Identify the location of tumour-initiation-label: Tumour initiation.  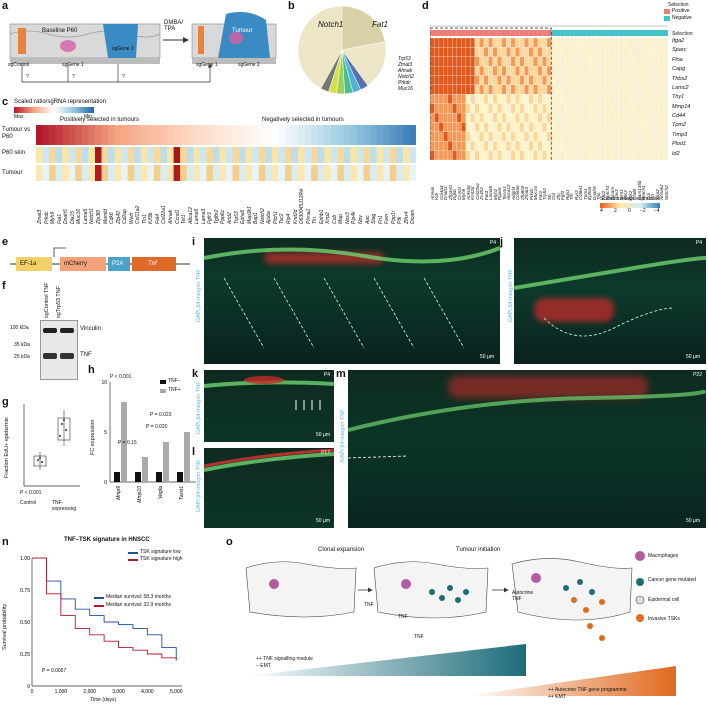
(478, 550).